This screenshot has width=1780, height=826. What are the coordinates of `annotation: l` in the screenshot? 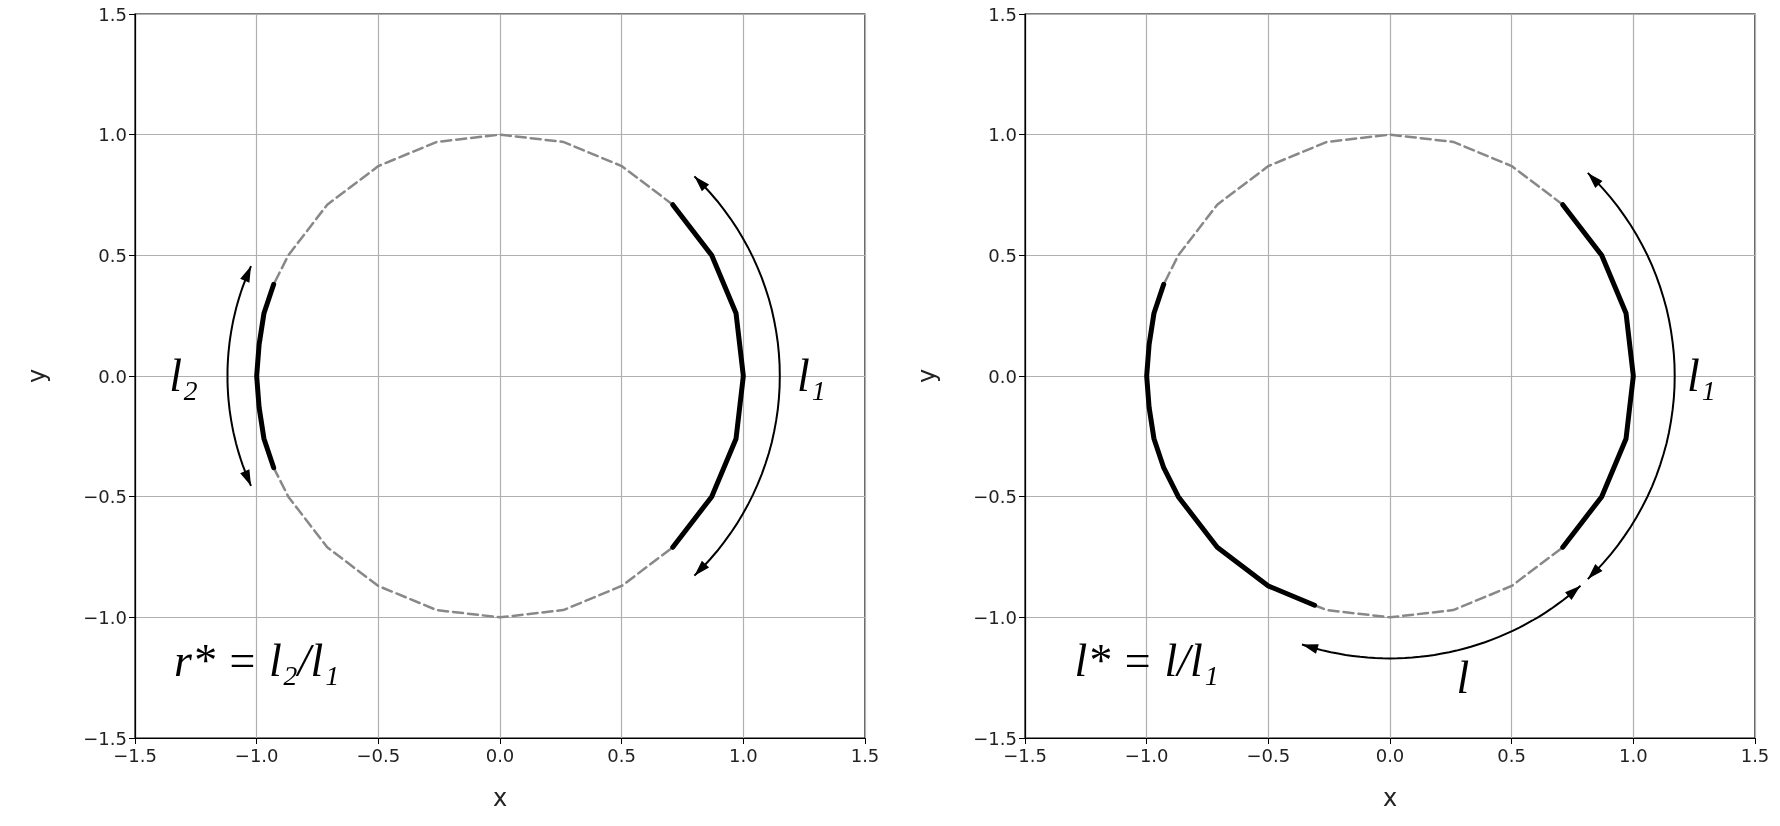 It's located at (1463, 677).